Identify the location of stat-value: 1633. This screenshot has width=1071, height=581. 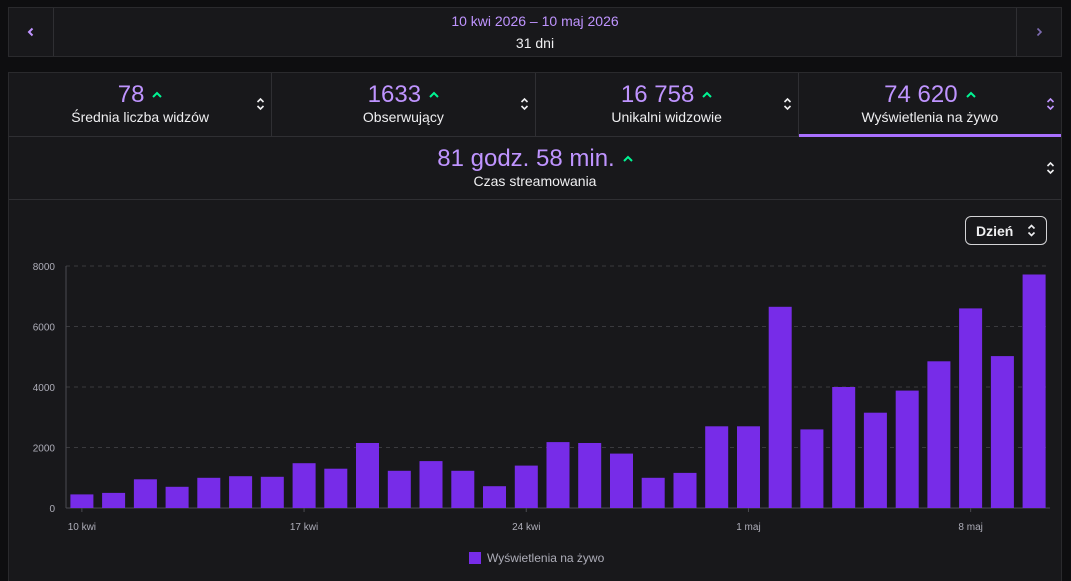
(394, 94).